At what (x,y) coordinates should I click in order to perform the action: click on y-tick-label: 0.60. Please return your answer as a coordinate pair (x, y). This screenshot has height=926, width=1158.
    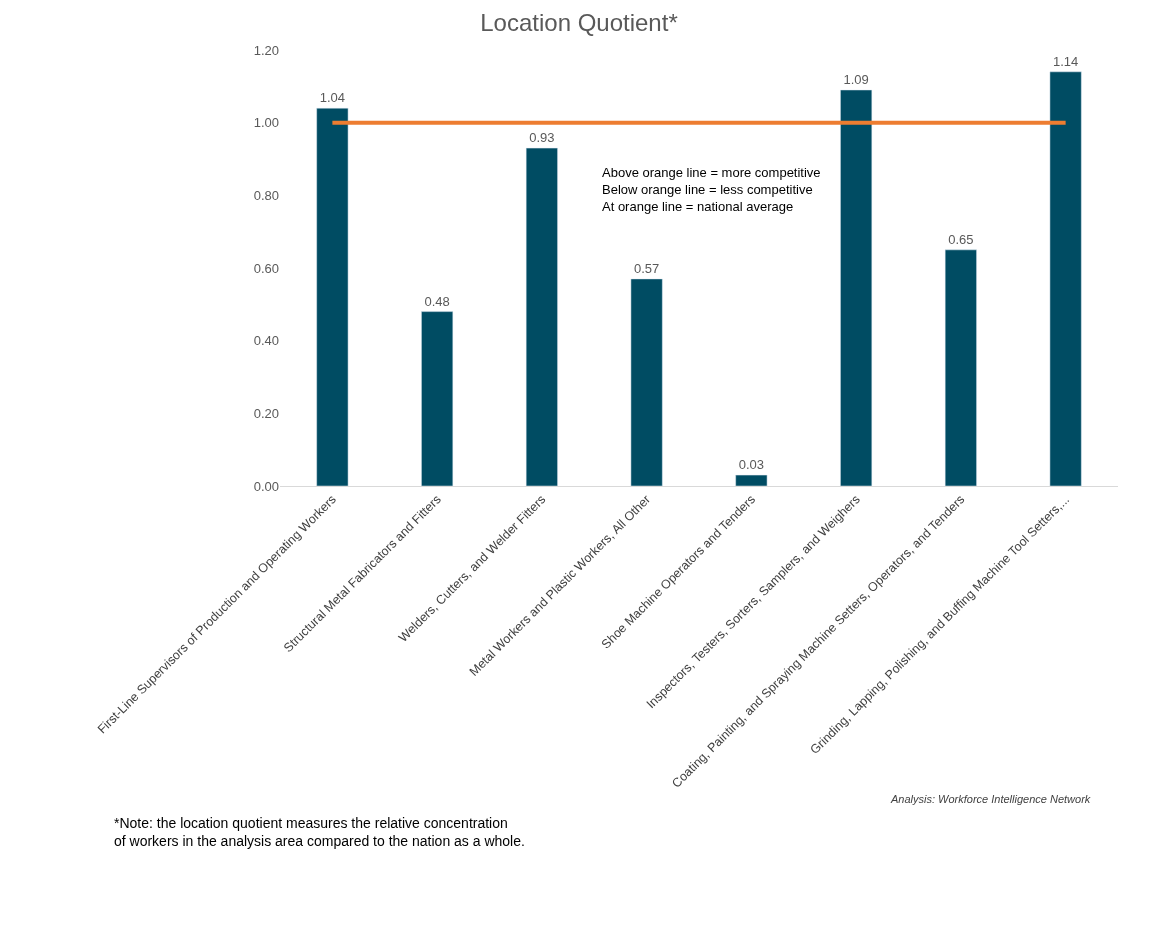
    Looking at the image, I should click on (266, 268).